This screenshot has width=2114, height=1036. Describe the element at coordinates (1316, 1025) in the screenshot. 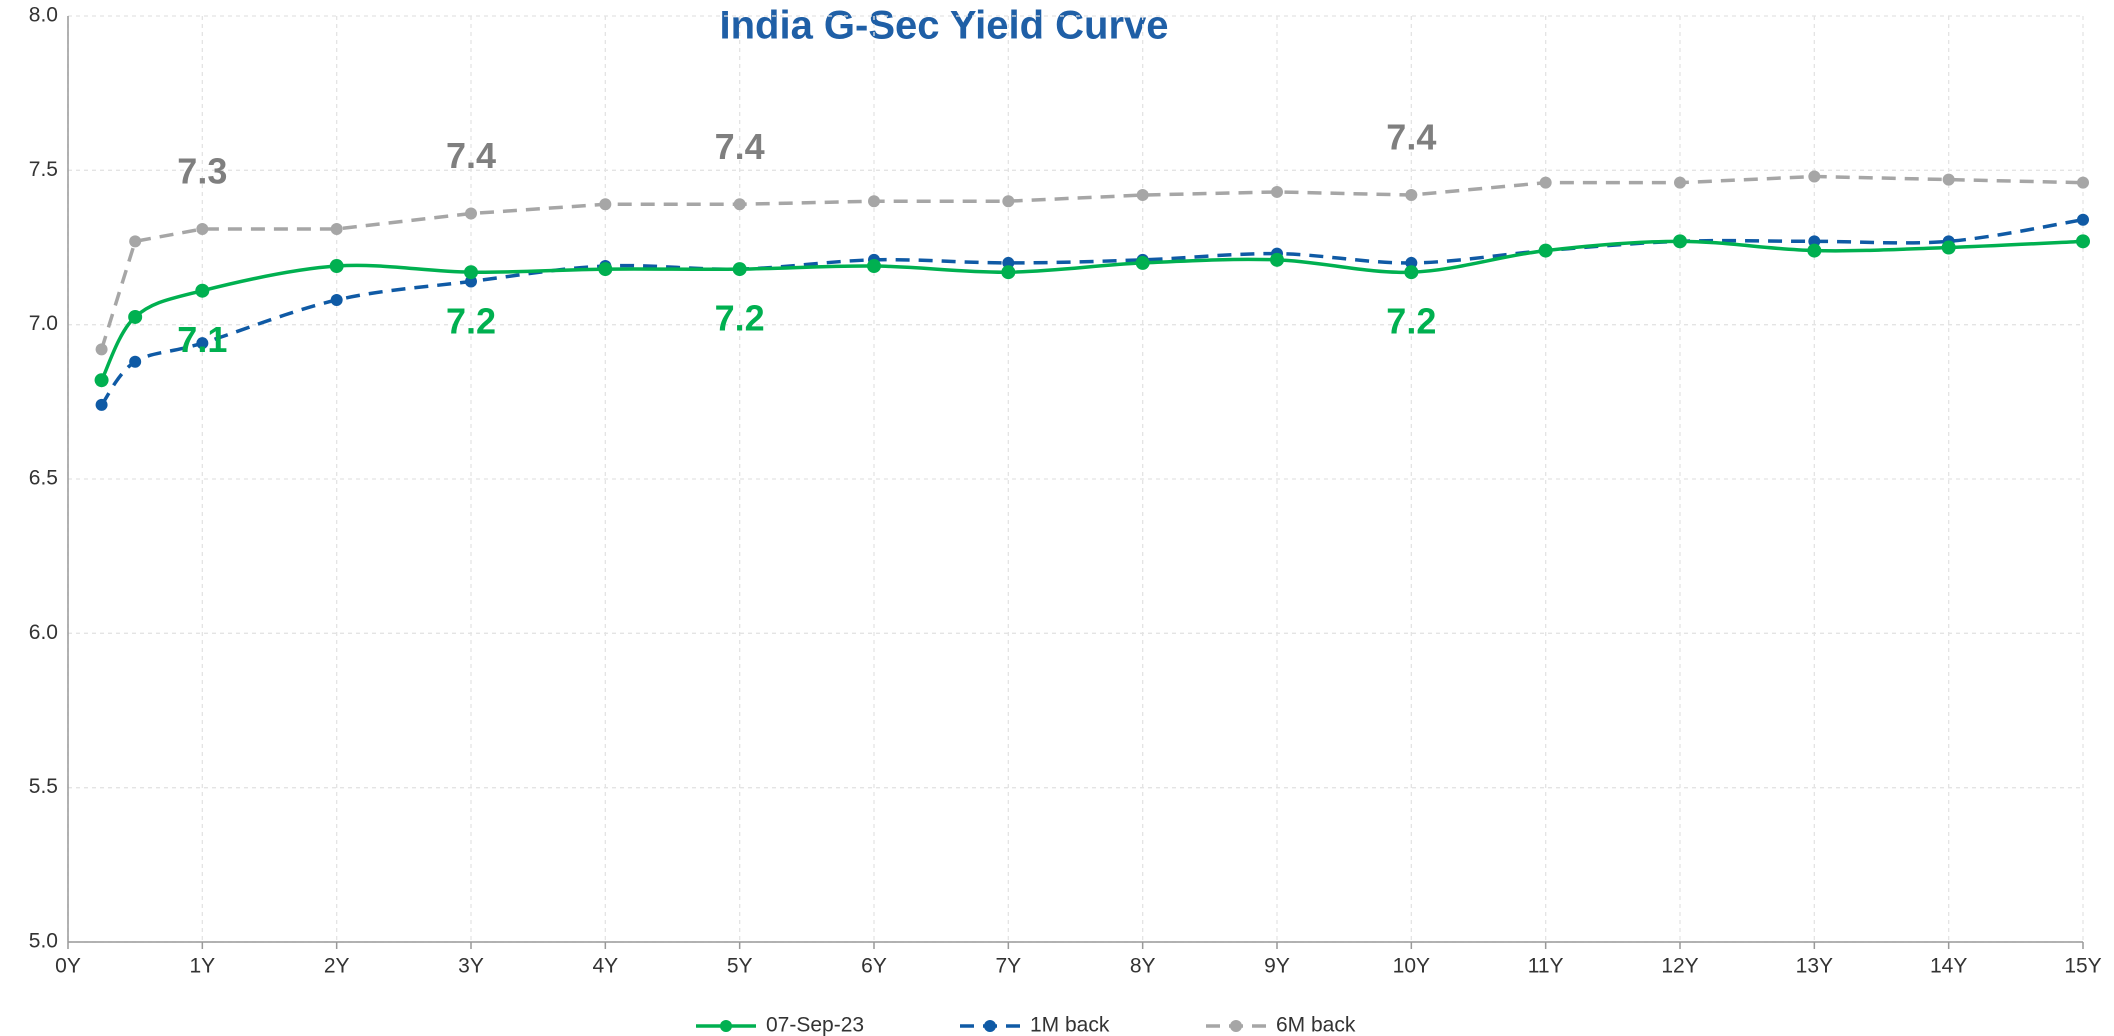

I see `legend-label: 6M back` at that location.